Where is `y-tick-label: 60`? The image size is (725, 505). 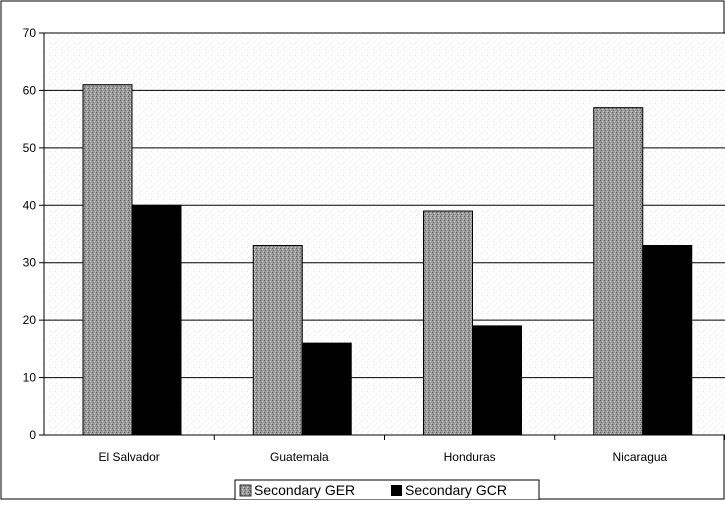 y-tick-label: 60 is located at coordinates (30, 90).